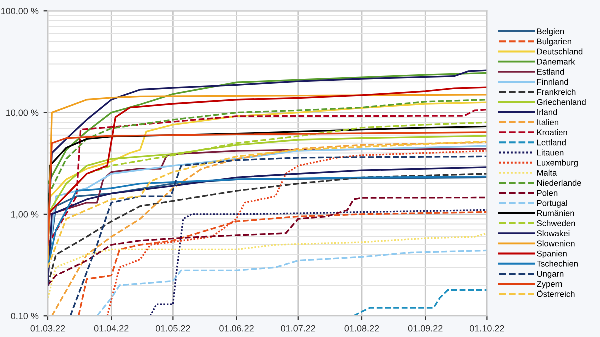 Image resolution: width=600 pixels, height=337 pixels. Describe the element at coordinates (487, 328) in the screenshot. I see `x-tick-label: 01.10.22` at that location.